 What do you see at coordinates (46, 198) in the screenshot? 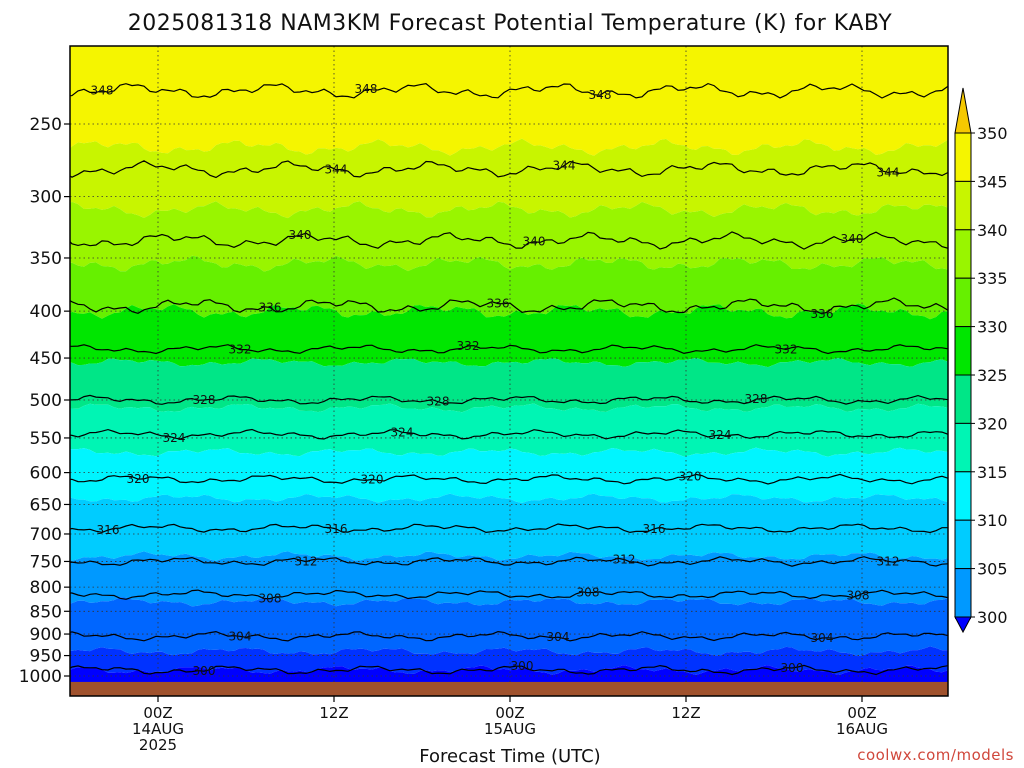
I see `y-tick-label: 300` at bounding box center [46, 198].